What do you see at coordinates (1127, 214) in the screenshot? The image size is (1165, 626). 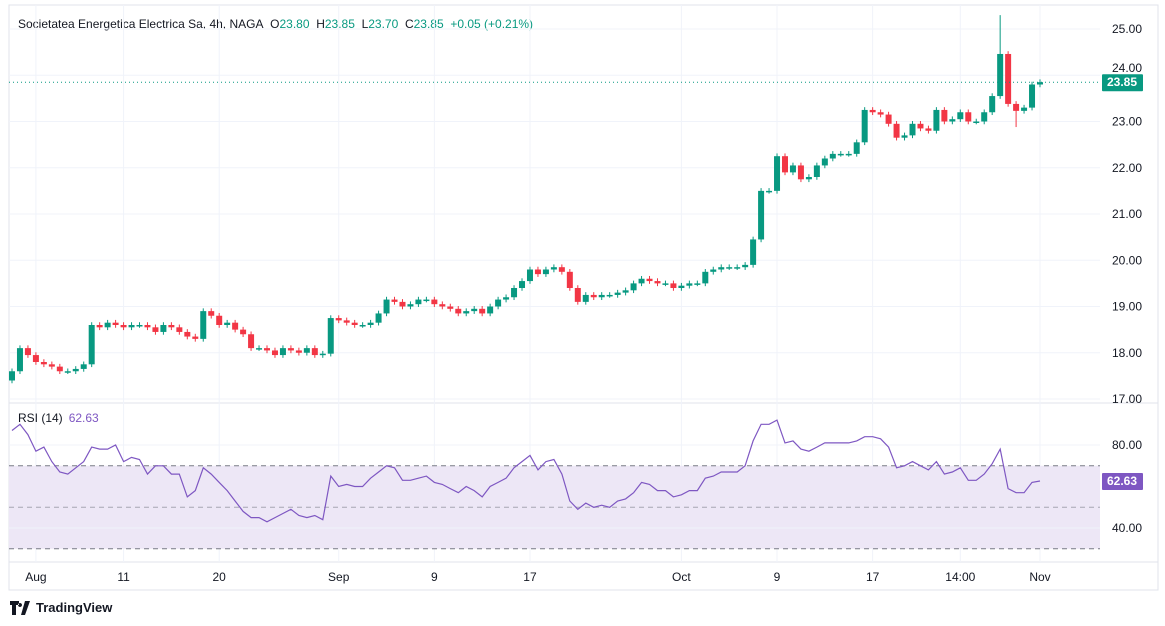 I see `price-tick-label: 21.00` at bounding box center [1127, 214].